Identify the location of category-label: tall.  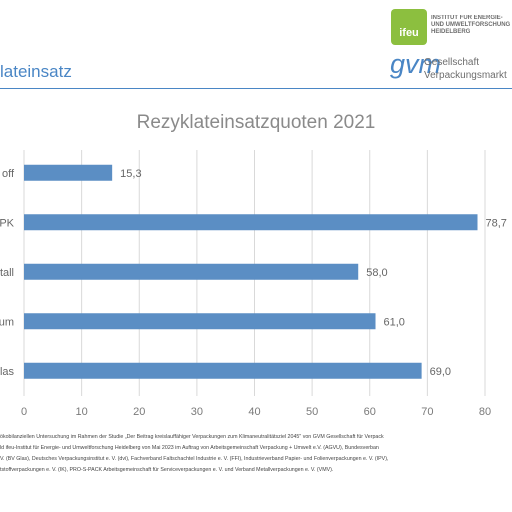
(7, 273).